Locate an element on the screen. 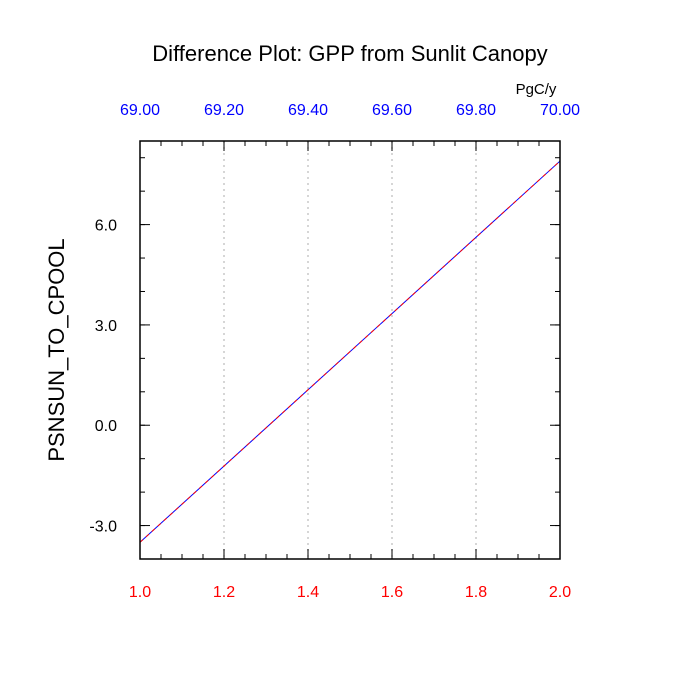 The height and width of the screenshot is (700, 700). top-x-tick-label: 69.00 is located at coordinates (140, 110).